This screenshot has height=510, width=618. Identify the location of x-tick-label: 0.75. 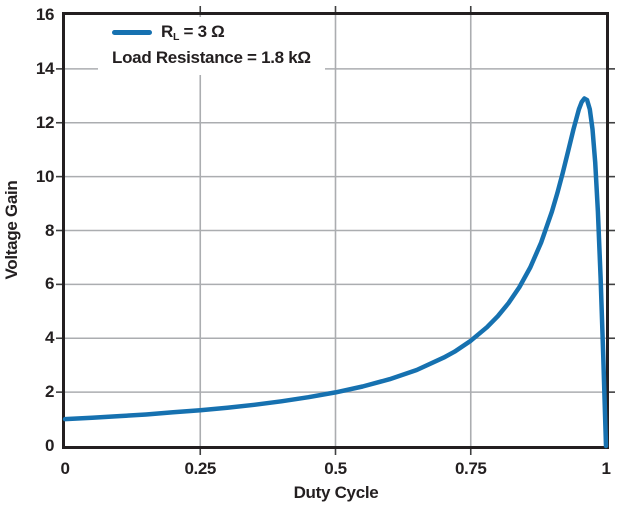
(471, 468).